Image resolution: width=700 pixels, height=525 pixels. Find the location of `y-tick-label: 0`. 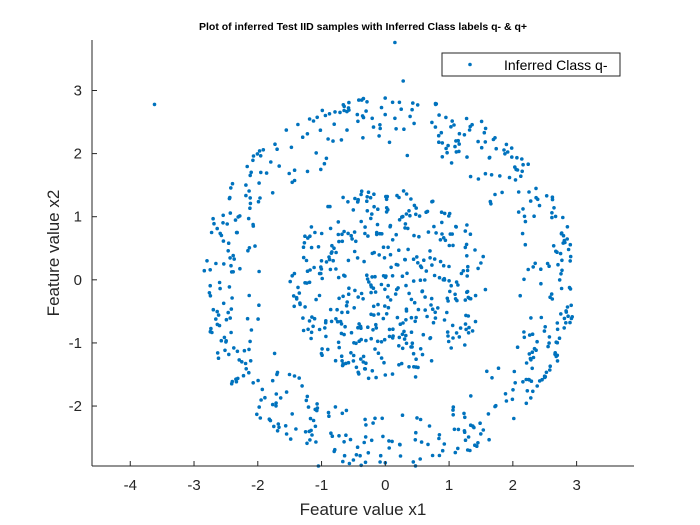

y-tick-label: 0 is located at coordinates (78, 280).